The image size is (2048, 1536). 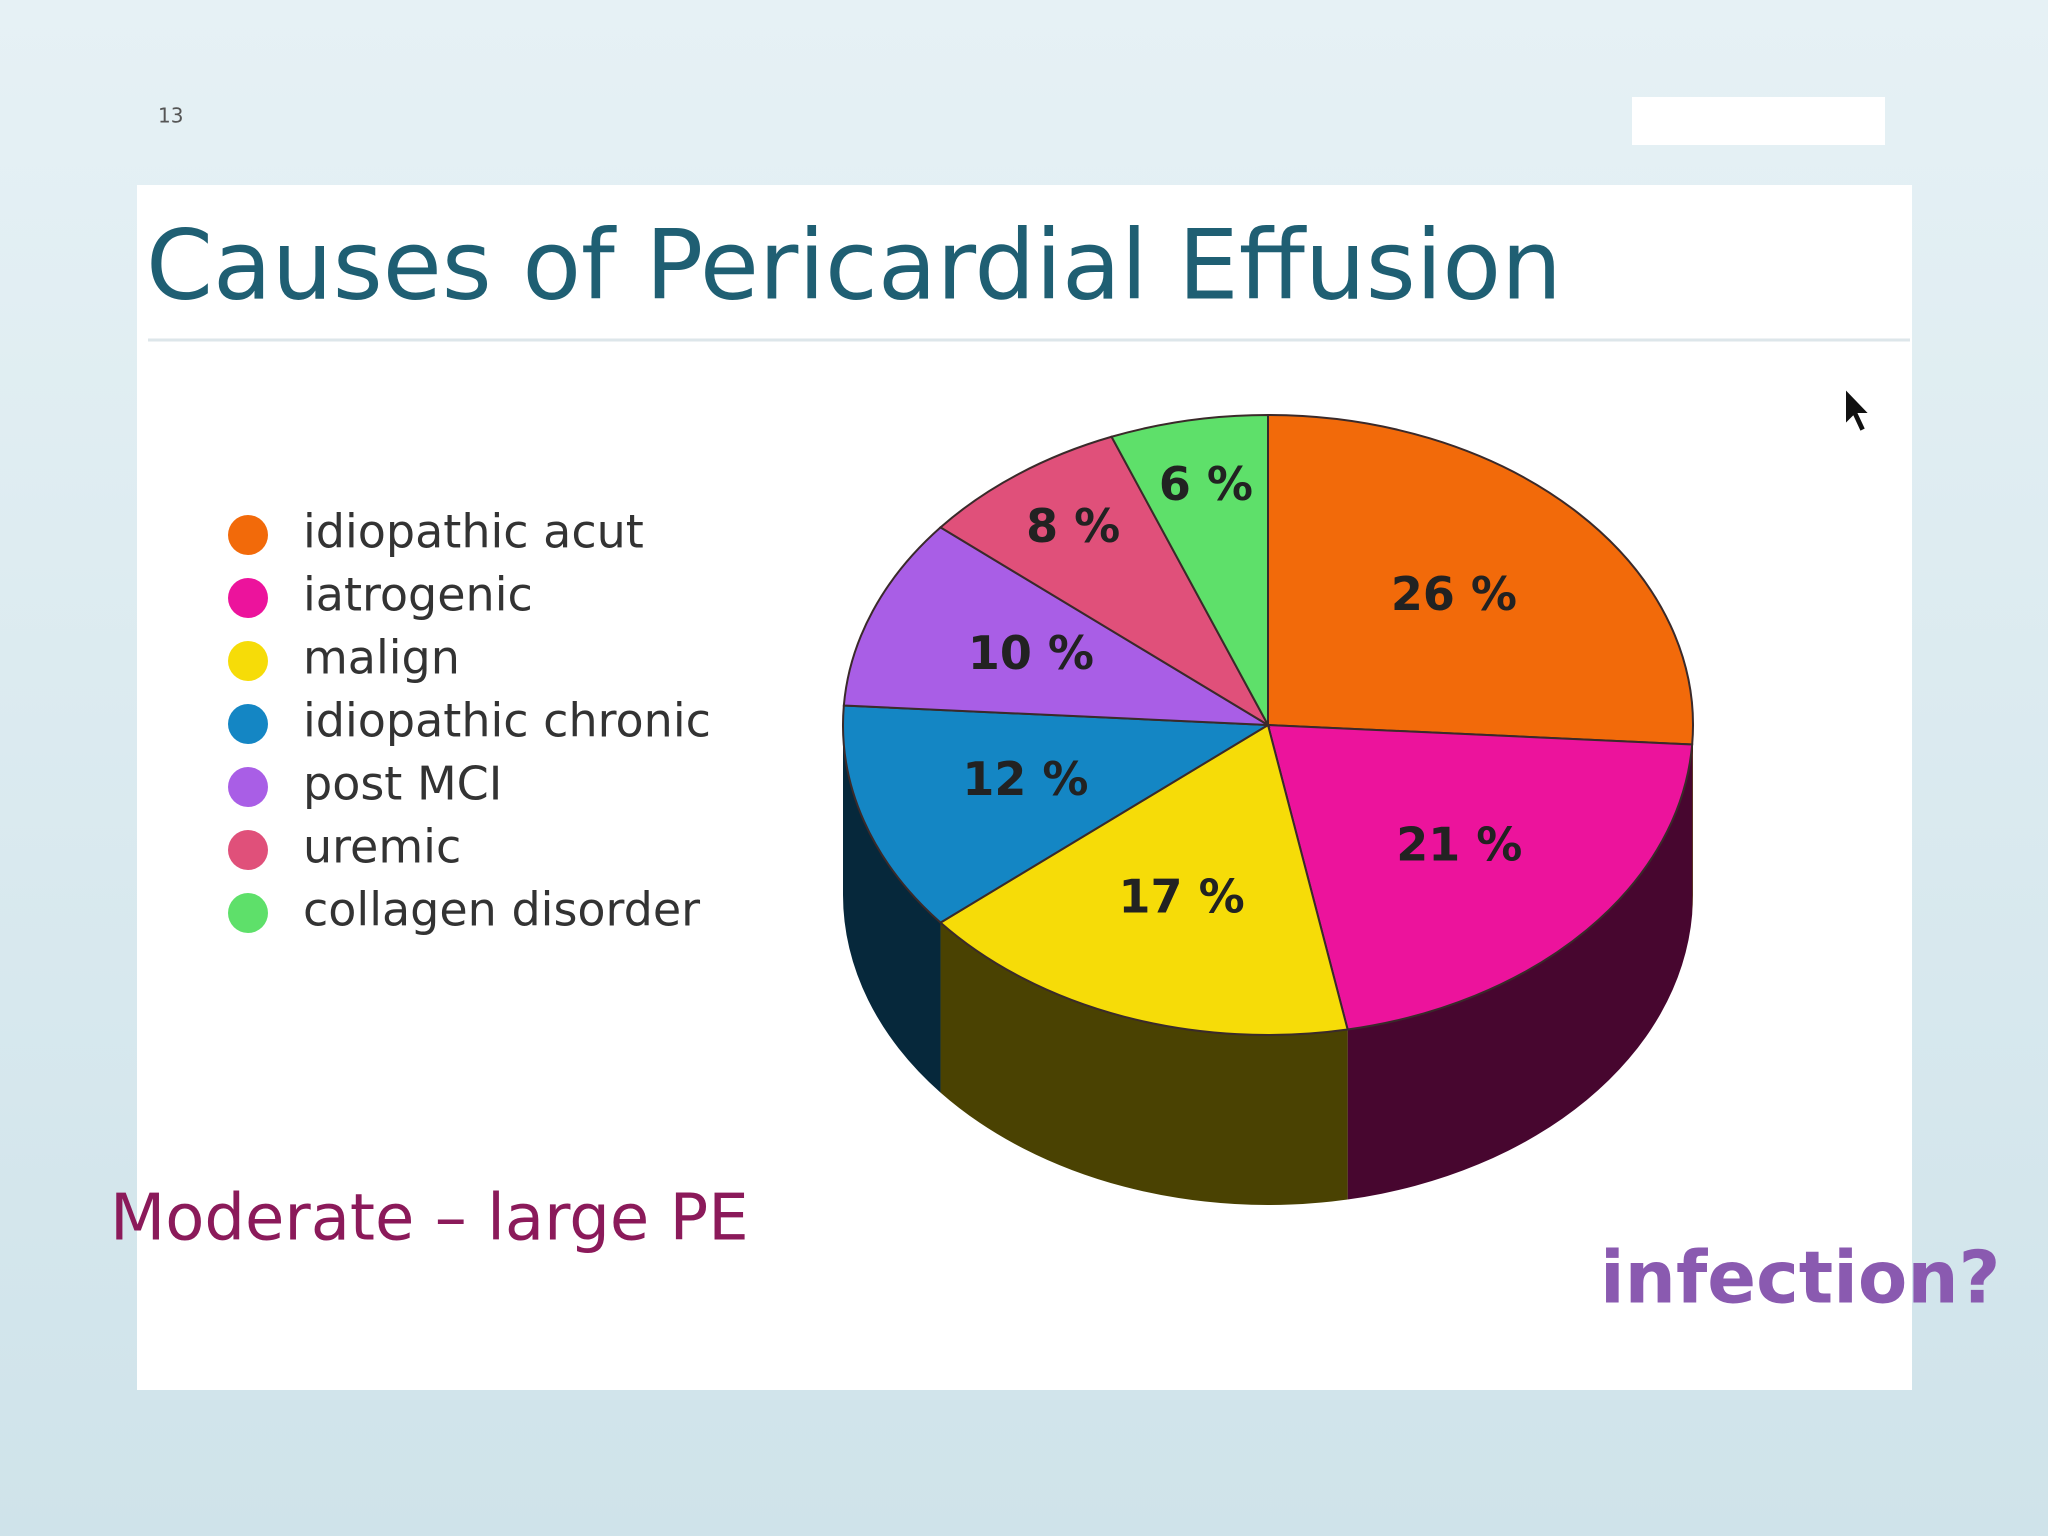 I want to click on legend-label: iatrogenic, so click(x=418, y=595).